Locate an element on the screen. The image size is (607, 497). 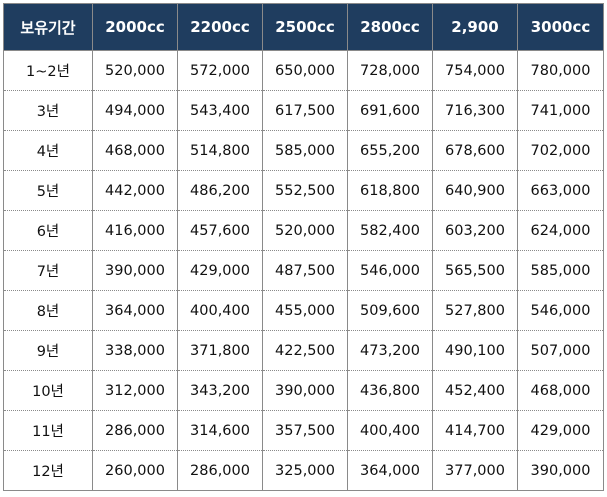
header-cell-2800cc: 2800cc is located at coordinates (390, 27).